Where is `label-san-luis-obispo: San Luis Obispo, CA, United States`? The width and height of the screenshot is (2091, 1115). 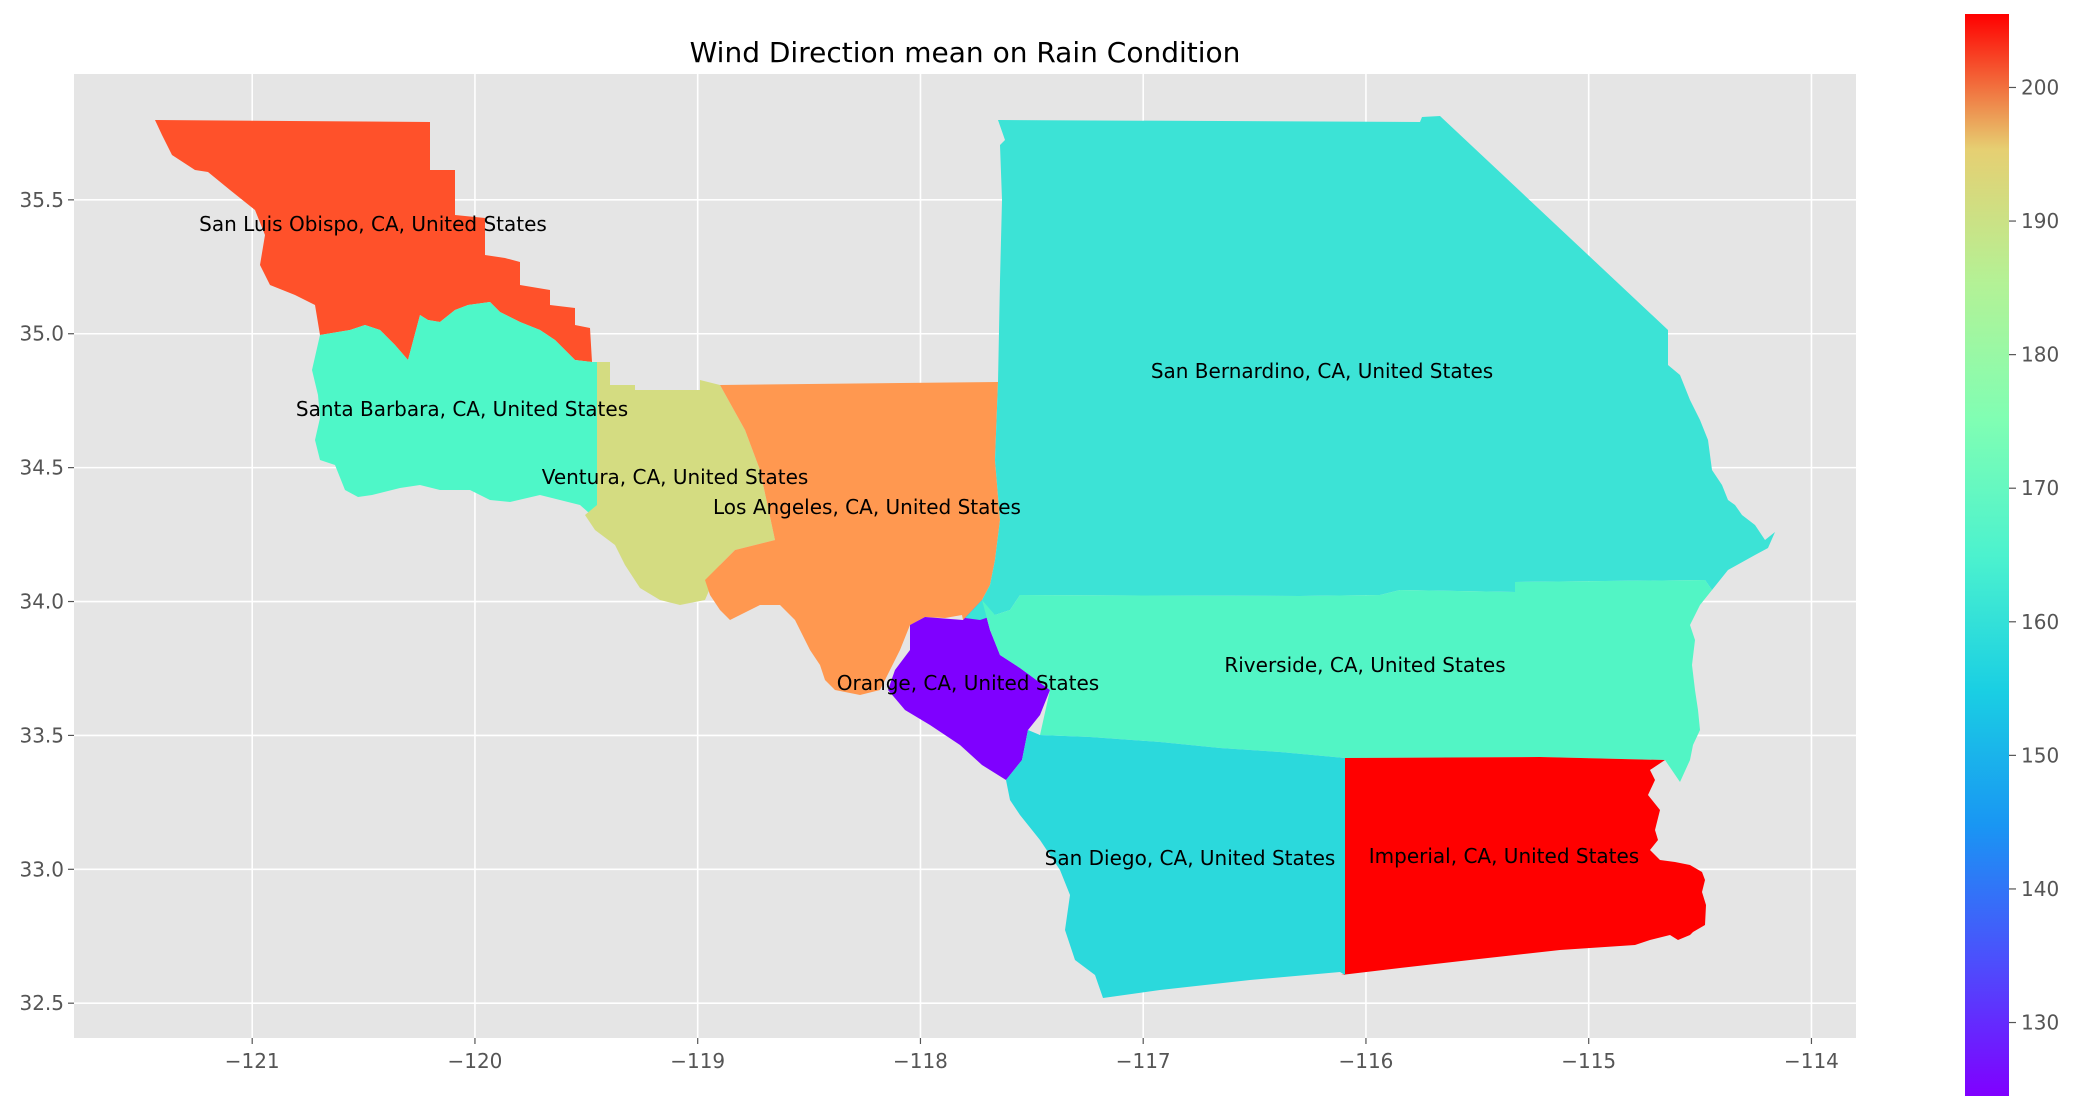
label-san-luis-obispo: San Luis Obispo, CA, United States is located at coordinates (373, 224).